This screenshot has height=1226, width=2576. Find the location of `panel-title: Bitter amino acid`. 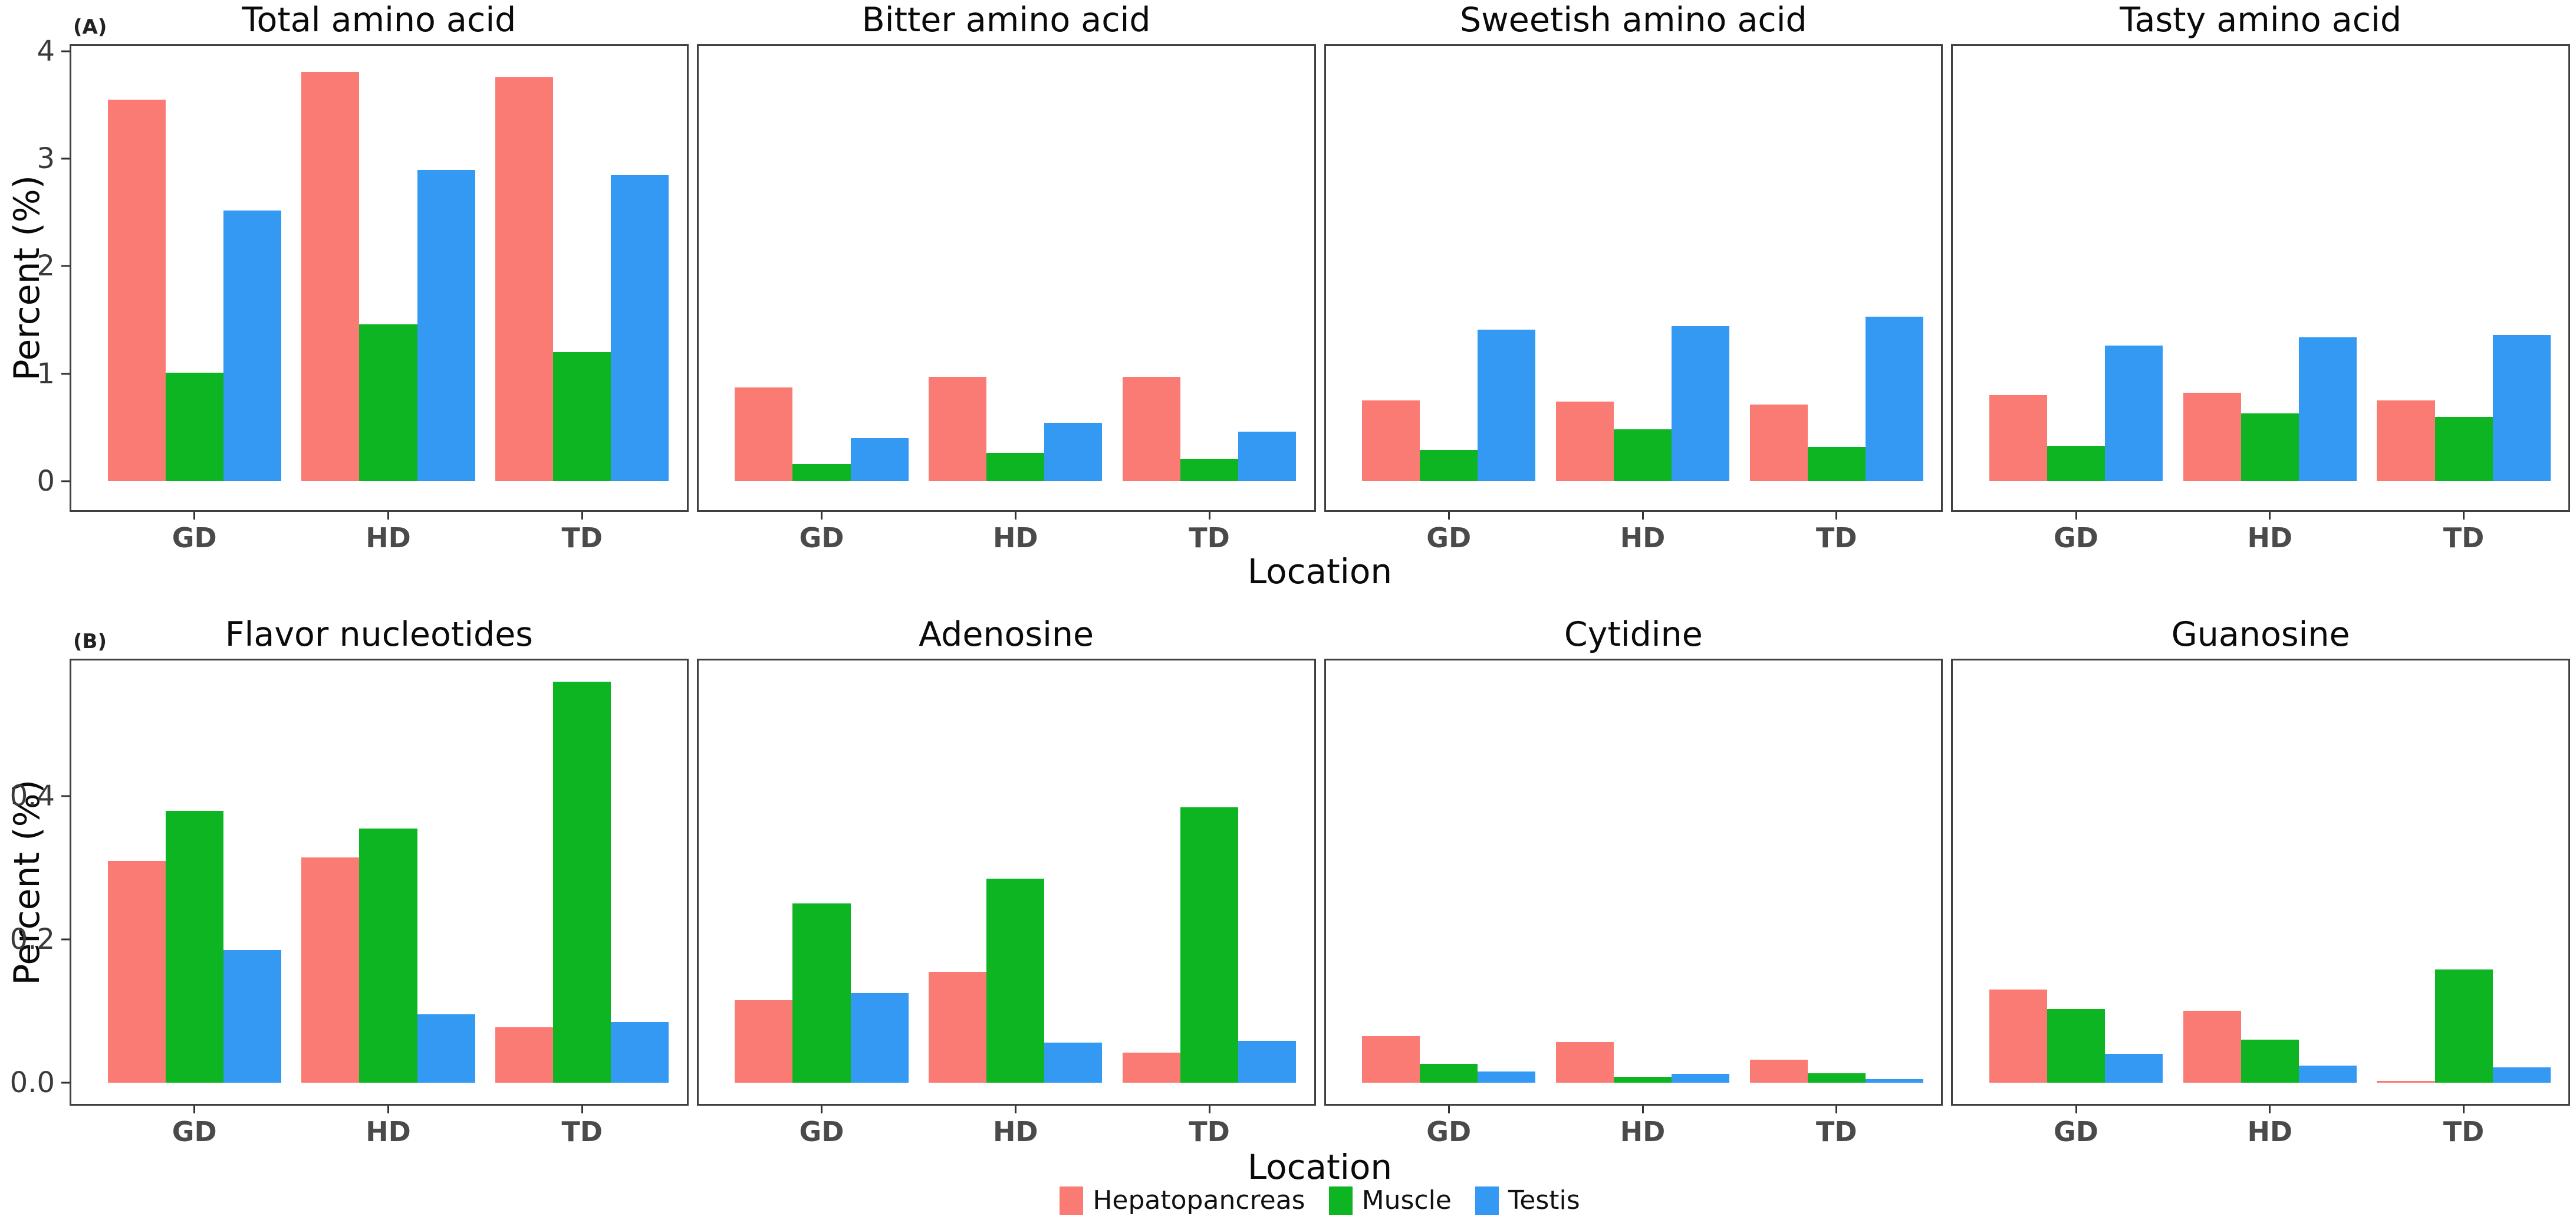

panel-title: Bitter amino acid is located at coordinates (1006, 21).